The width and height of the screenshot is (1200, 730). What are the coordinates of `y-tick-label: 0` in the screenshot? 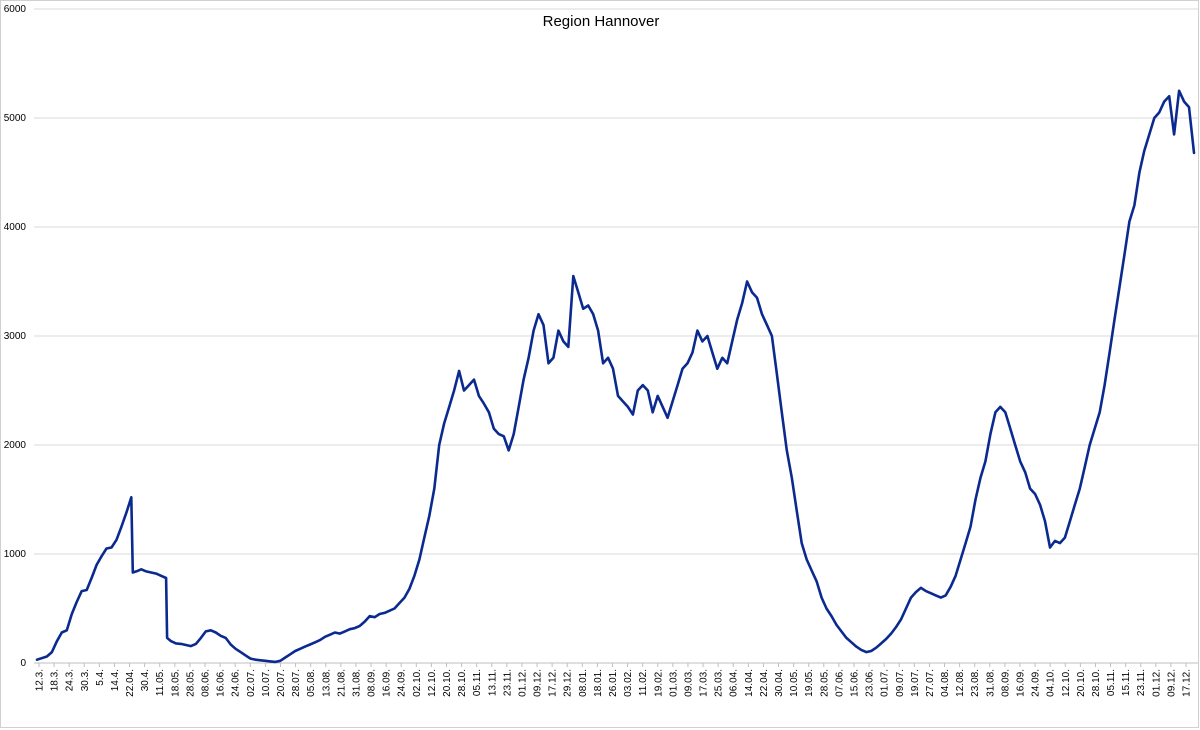 It's located at (23, 663).